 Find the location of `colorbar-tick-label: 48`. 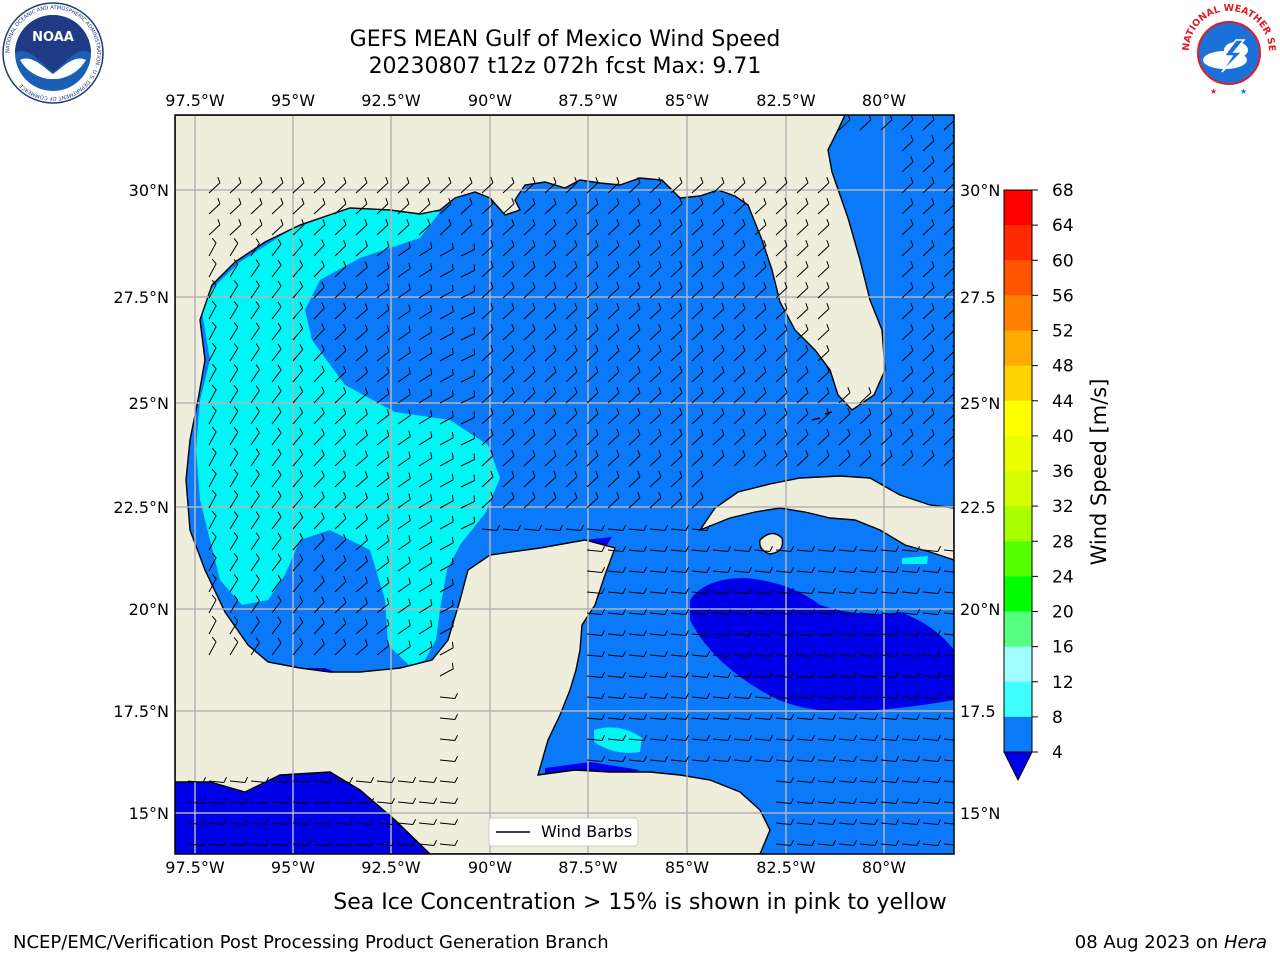

colorbar-tick-label: 48 is located at coordinates (1063, 367).